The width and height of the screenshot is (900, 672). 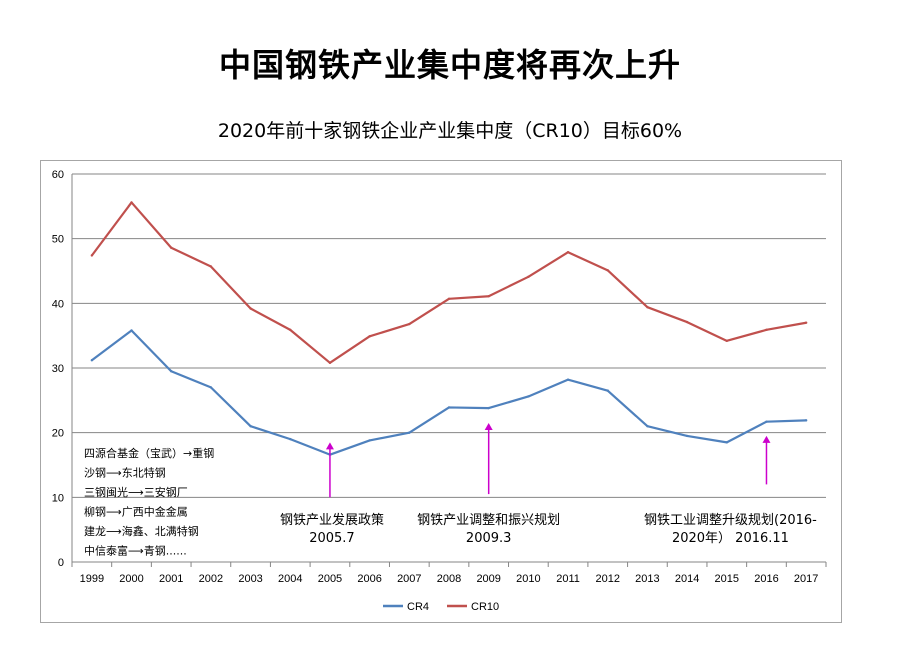 I want to click on merger-note: 柳钢⟶广西中金金属, so click(x=136, y=512).